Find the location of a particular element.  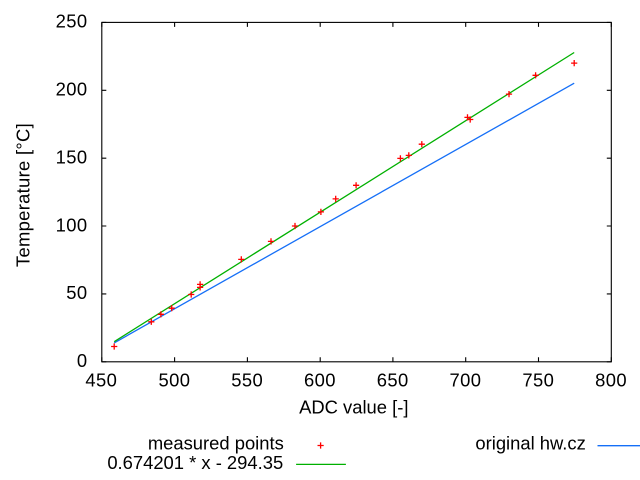

svg-text: 50 is located at coordinates (76, 292).